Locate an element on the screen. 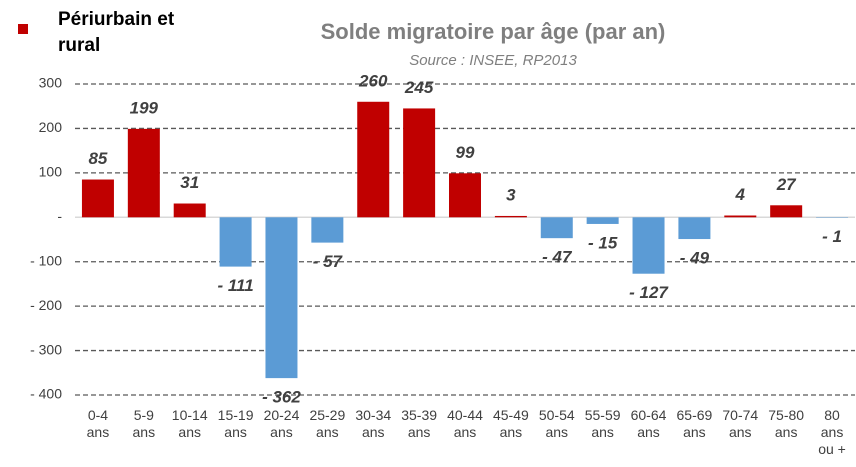 The width and height of the screenshot is (856, 467). x-tick-label: 55-59 ans is located at coordinates (602, 423).